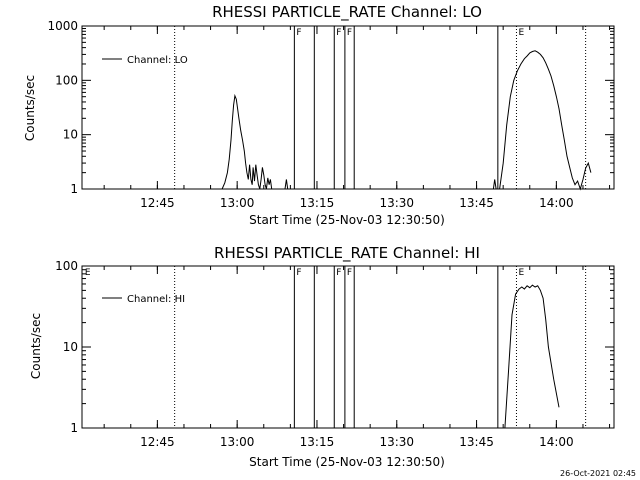 This screenshot has height=480, width=640. I want to click on panel-hi-legend-label: Channel: HI, so click(156, 299).